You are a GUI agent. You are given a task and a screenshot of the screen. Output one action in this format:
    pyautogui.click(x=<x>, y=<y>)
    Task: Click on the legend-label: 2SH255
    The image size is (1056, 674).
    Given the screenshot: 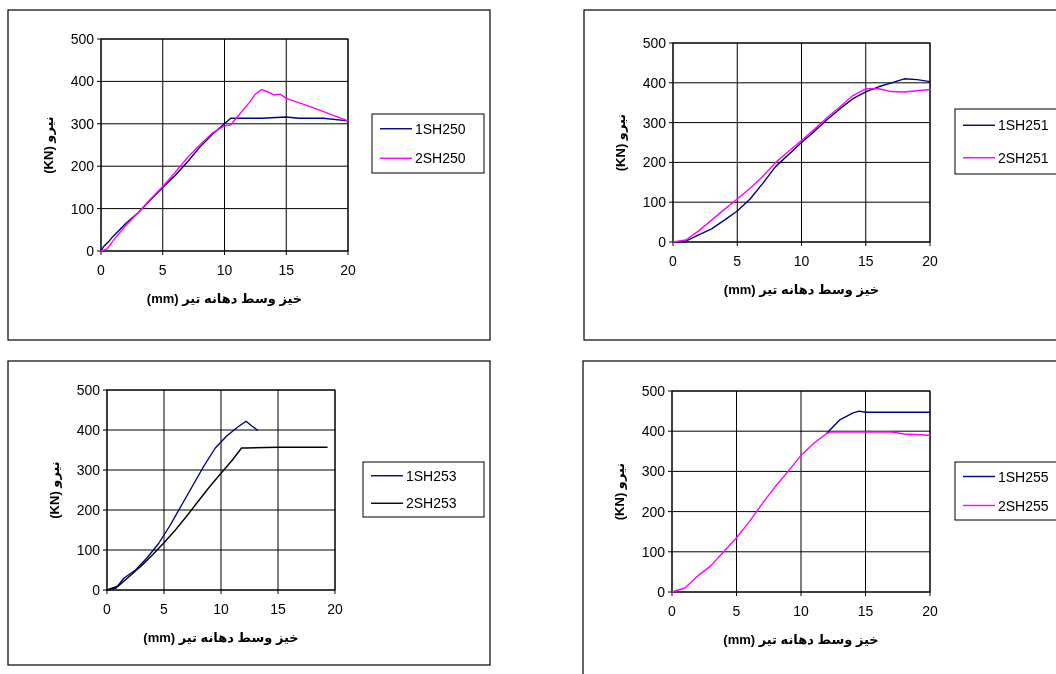 What is the action you would take?
    pyautogui.click(x=1023, y=505)
    